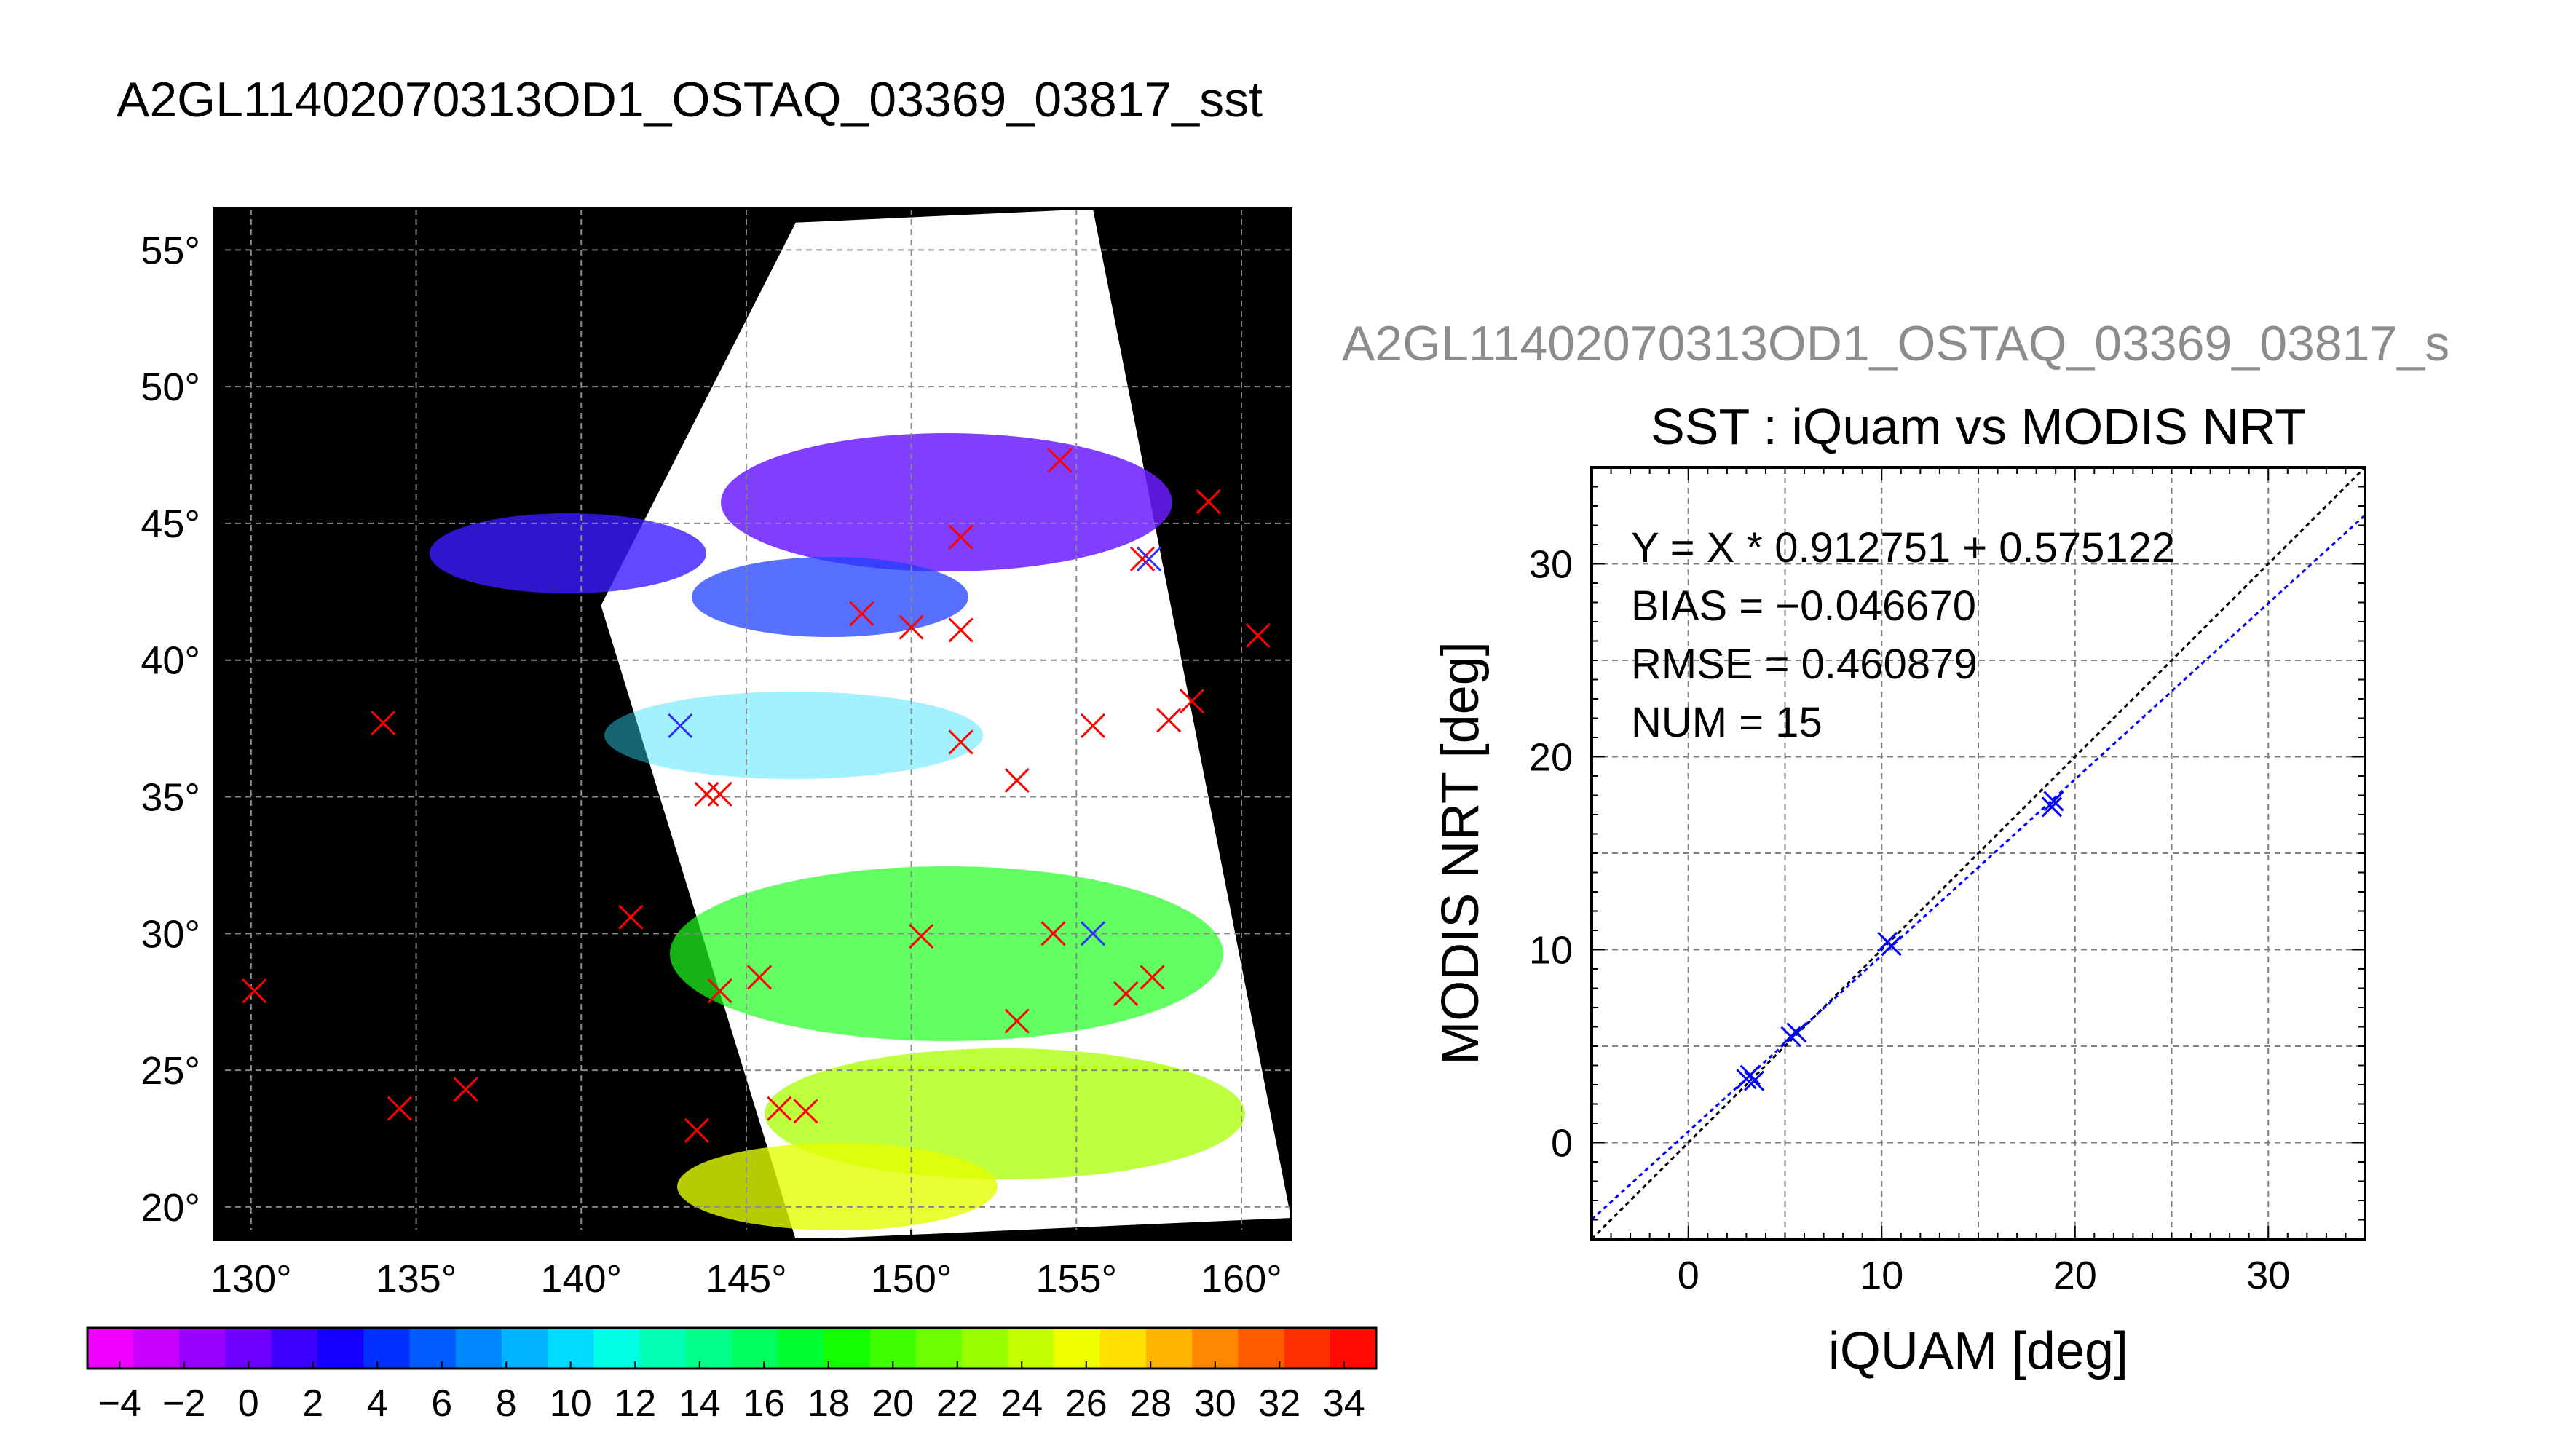 The width and height of the screenshot is (2555, 1456). Describe the element at coordinates (1903, 547) in the screenshot. I see `regression-equation: Y = X * 0.912751 + 0.575122` at that location.